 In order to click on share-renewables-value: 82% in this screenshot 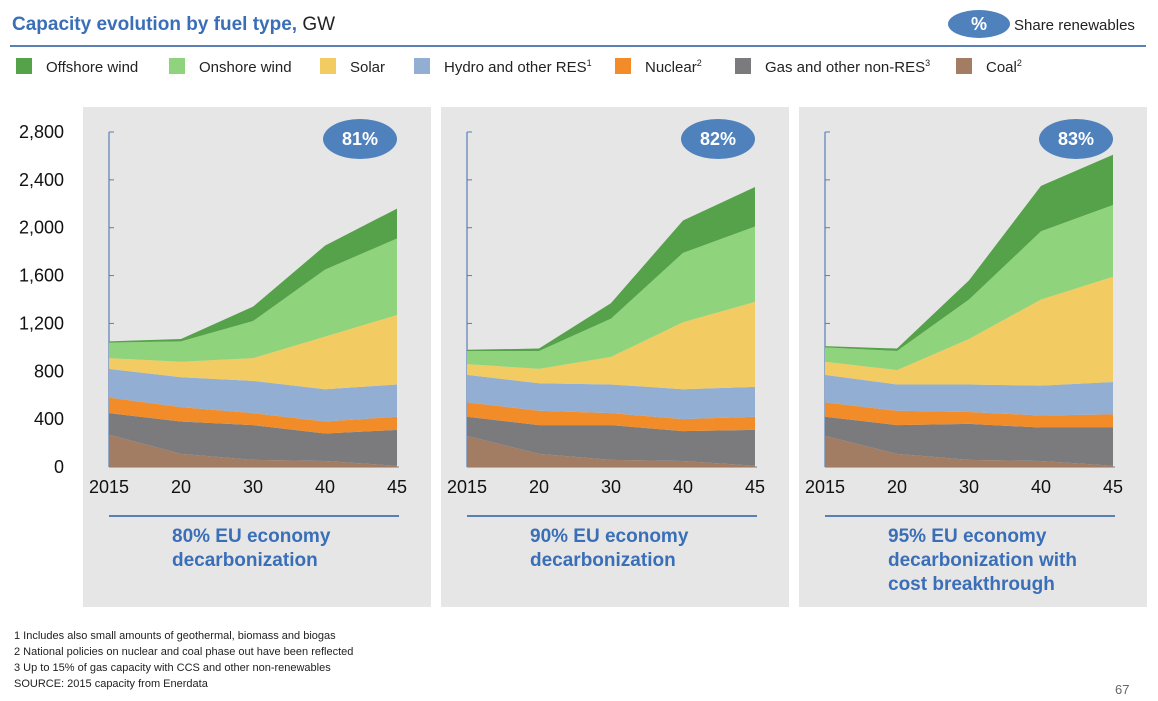, I will do `click(718, 139)`.